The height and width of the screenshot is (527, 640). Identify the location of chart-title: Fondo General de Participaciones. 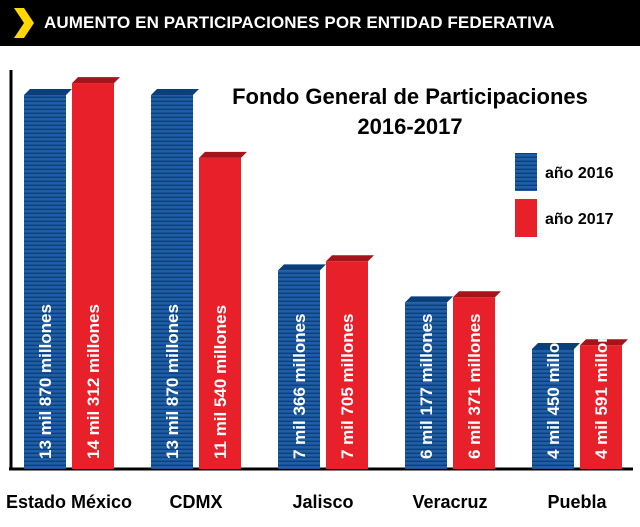
(410, 96).